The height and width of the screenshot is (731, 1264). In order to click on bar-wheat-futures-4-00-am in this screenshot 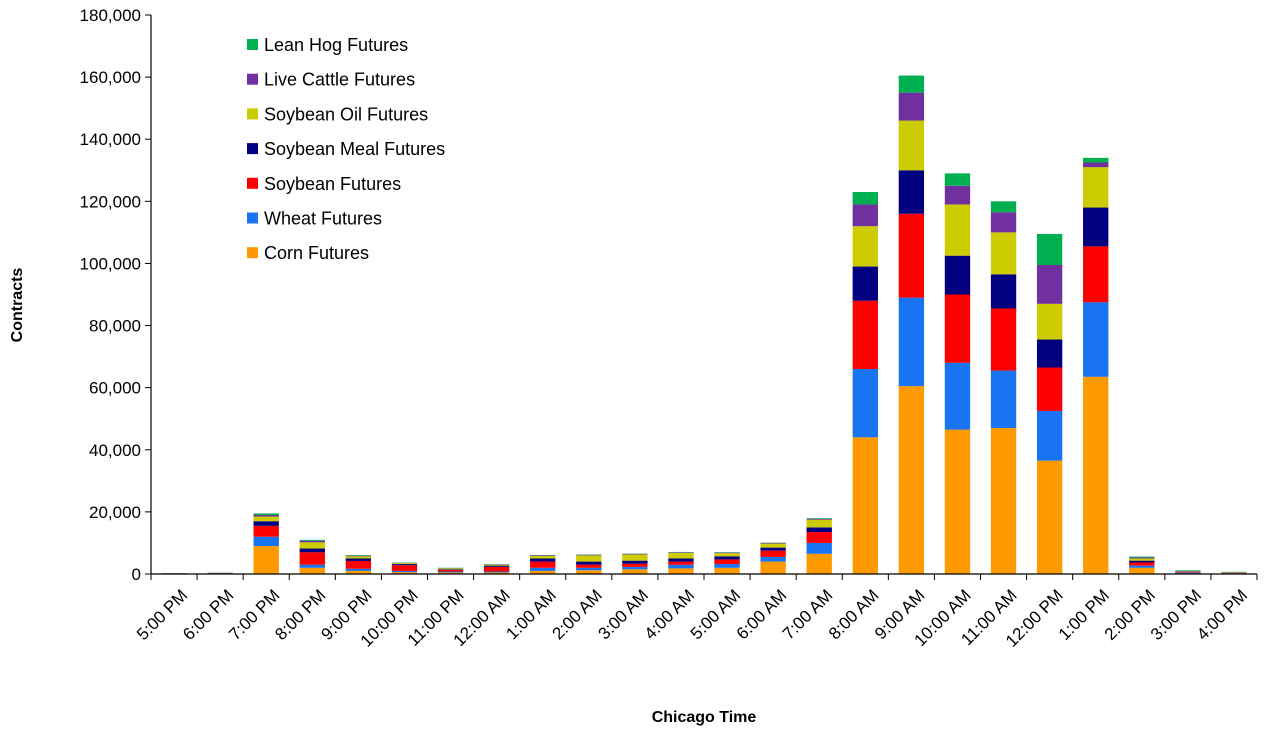, I will do `click(681, 566)`.